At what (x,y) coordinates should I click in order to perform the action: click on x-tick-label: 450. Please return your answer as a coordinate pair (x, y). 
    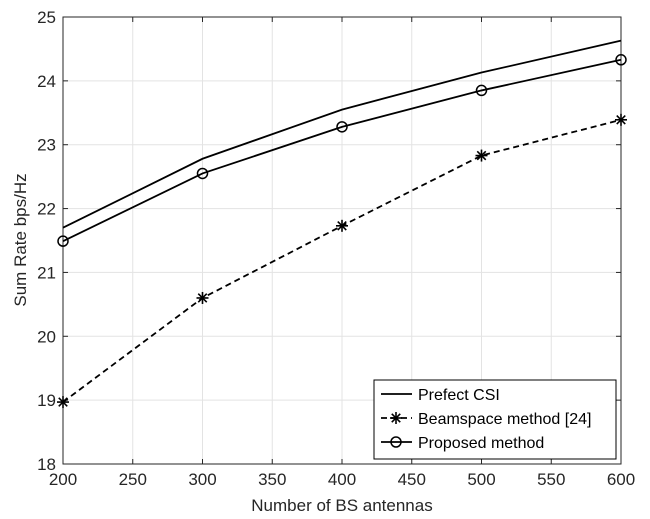
    Looking at the image, I should click on (412, 479).